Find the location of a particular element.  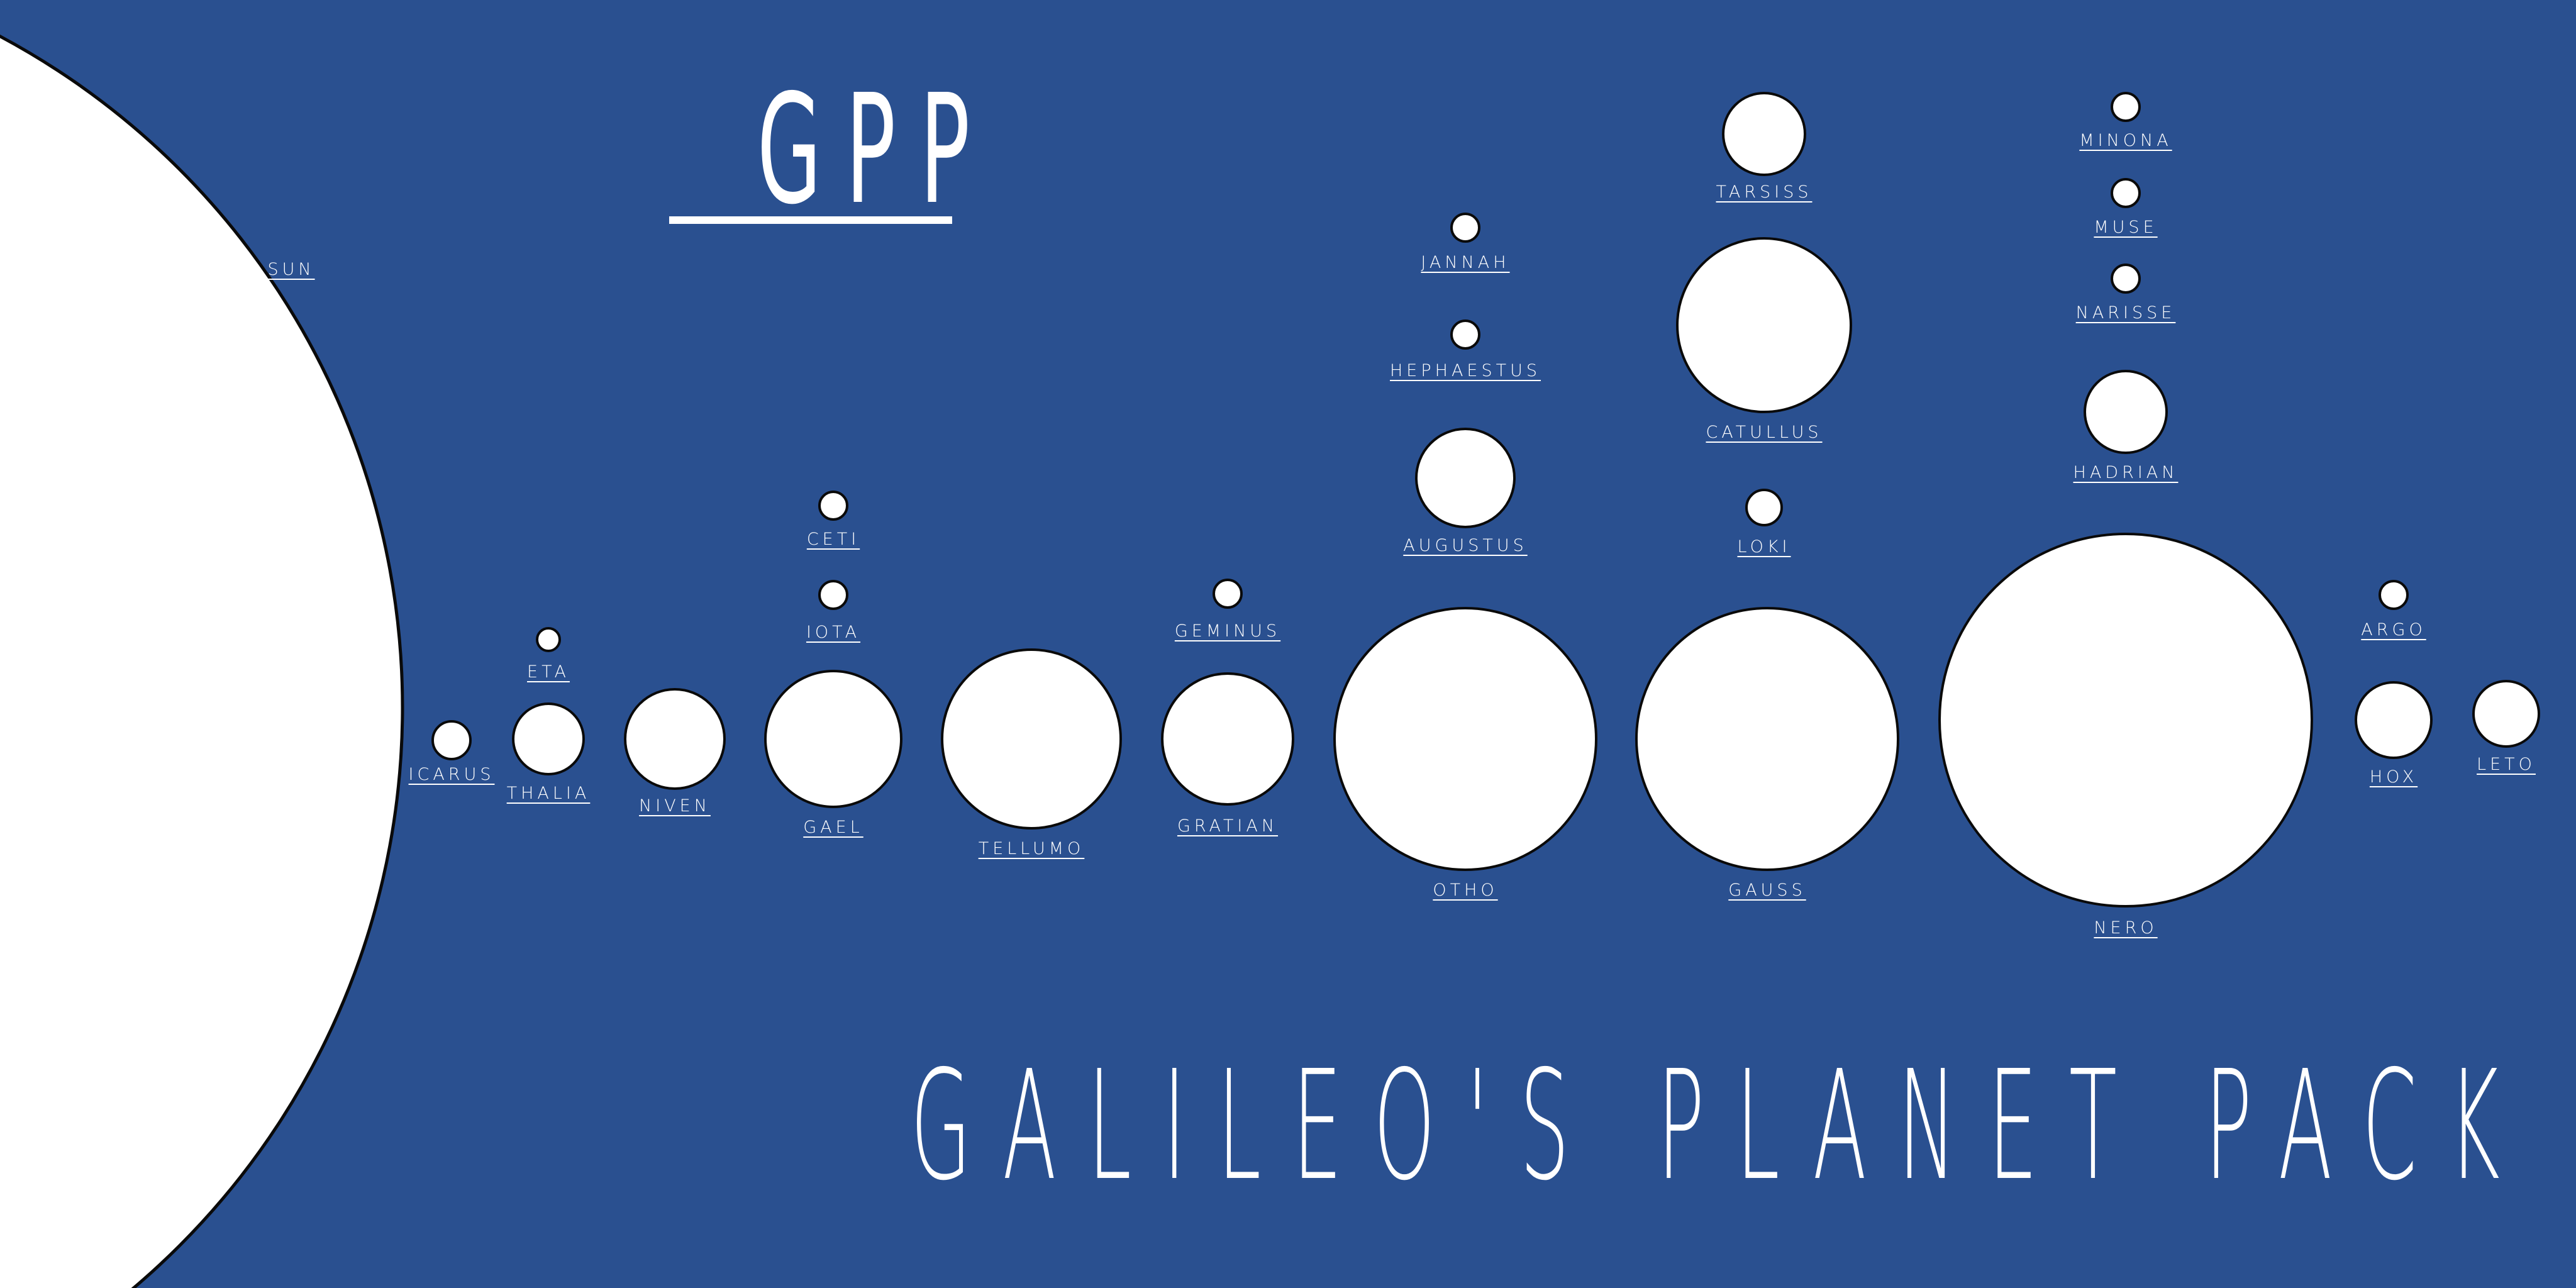

geminus-label: GEMINUS is located at coordinates (1227, 631).